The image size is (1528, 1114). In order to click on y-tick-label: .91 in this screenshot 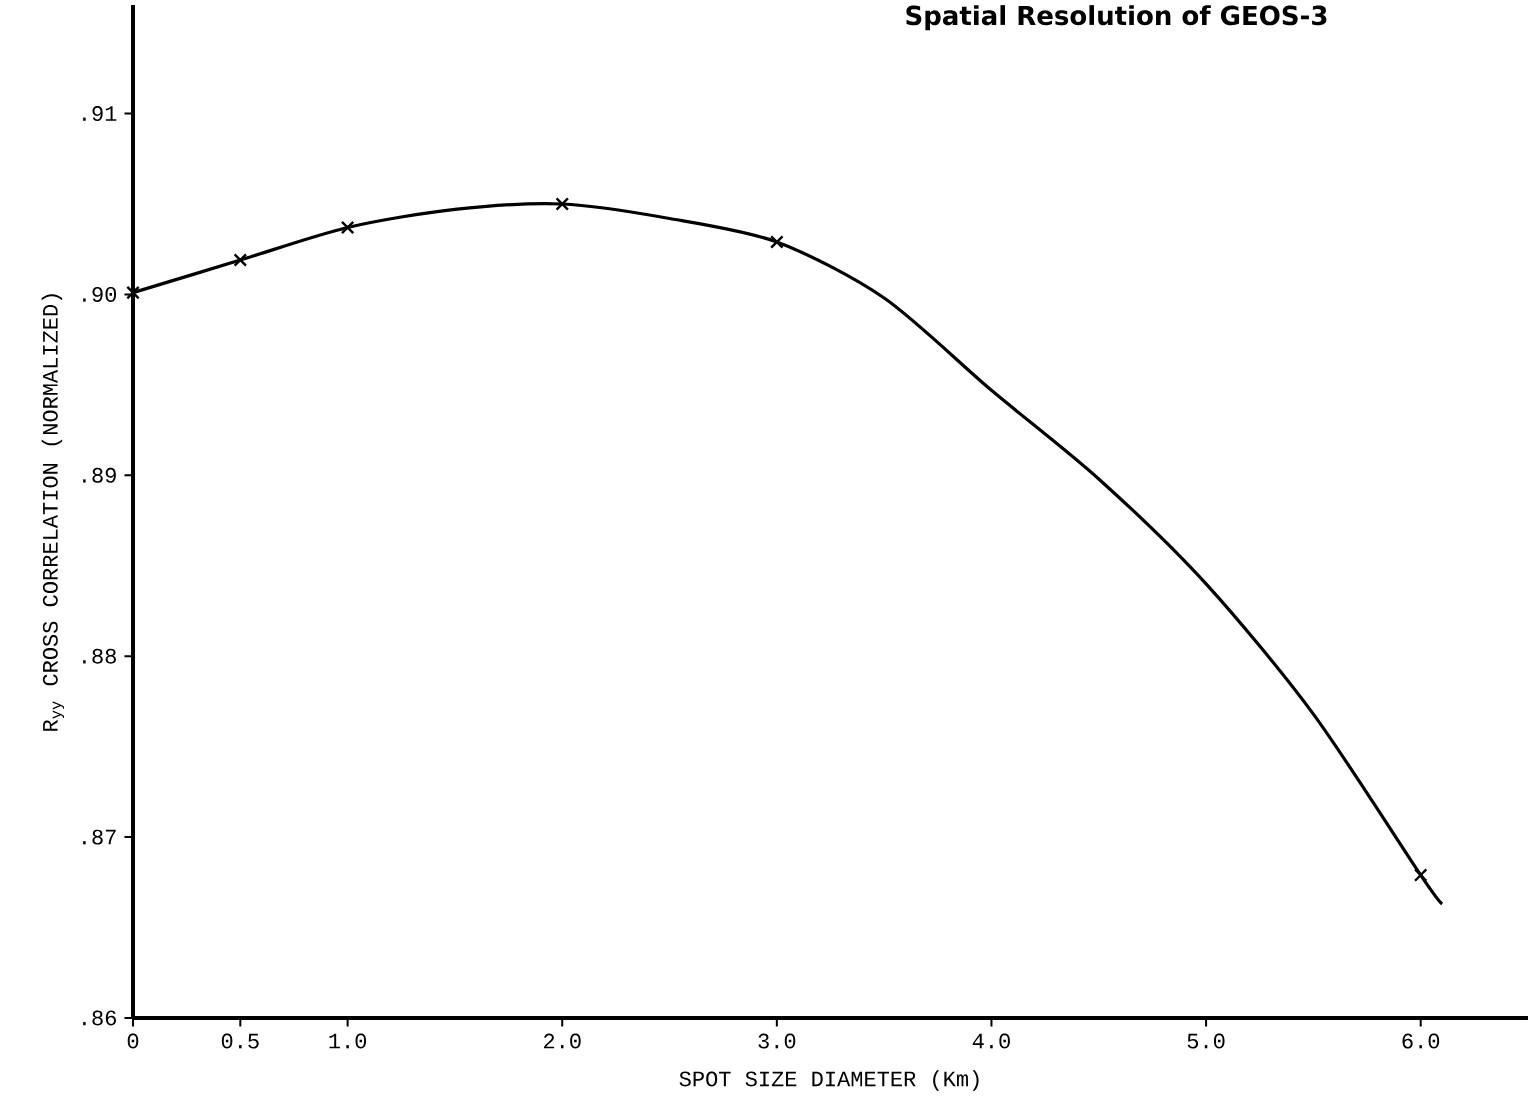, I will do `click(100, 114)`.